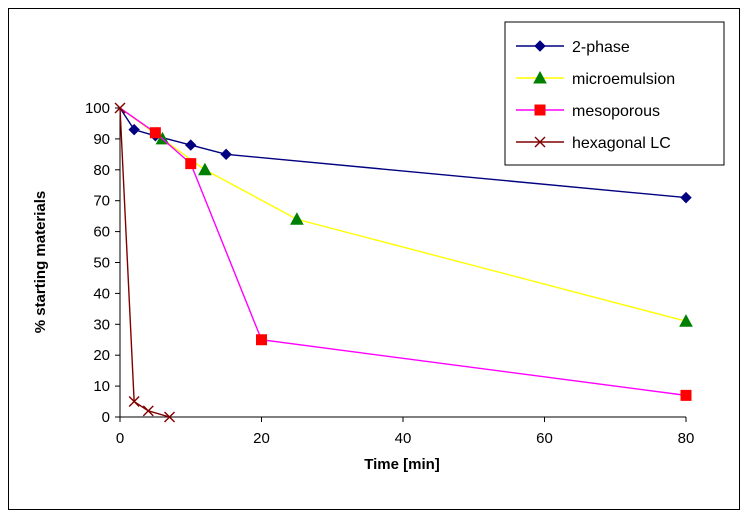 The height and width of the screenshot is (519, 750). Describe the element at coordinates (686, 438) in the screenshot. I see `x-tick-label: 80` at that location.